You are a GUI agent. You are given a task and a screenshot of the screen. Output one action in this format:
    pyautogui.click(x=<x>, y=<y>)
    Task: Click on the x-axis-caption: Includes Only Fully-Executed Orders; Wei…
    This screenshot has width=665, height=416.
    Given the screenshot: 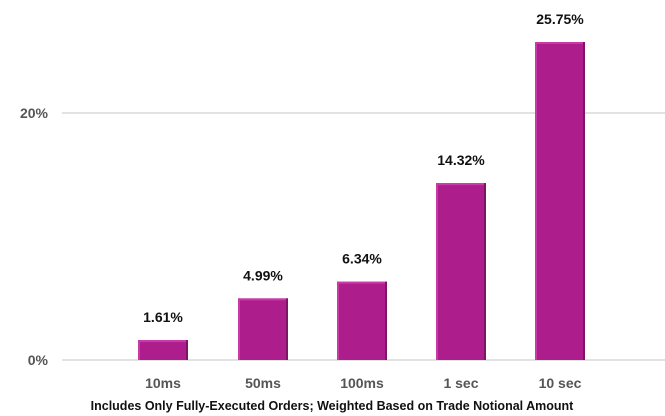 What is the action you would take?
    pyautogui.click(x=333, y=406)
    